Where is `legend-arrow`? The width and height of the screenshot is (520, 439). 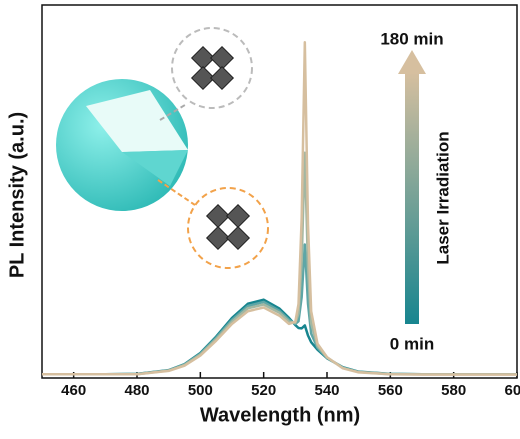
legend-arrow is located at coordinates (412, 198).